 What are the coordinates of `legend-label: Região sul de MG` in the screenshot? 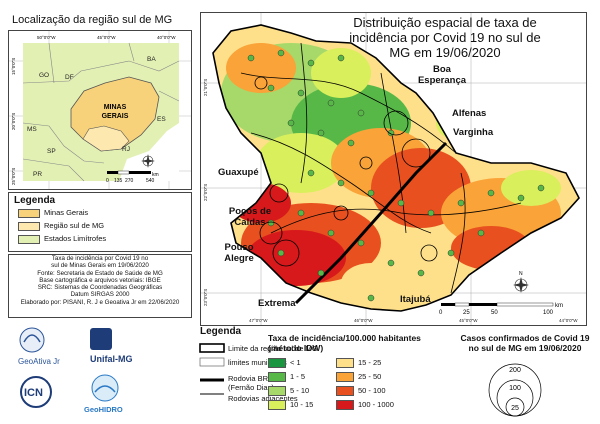 It's located at (74, 225).